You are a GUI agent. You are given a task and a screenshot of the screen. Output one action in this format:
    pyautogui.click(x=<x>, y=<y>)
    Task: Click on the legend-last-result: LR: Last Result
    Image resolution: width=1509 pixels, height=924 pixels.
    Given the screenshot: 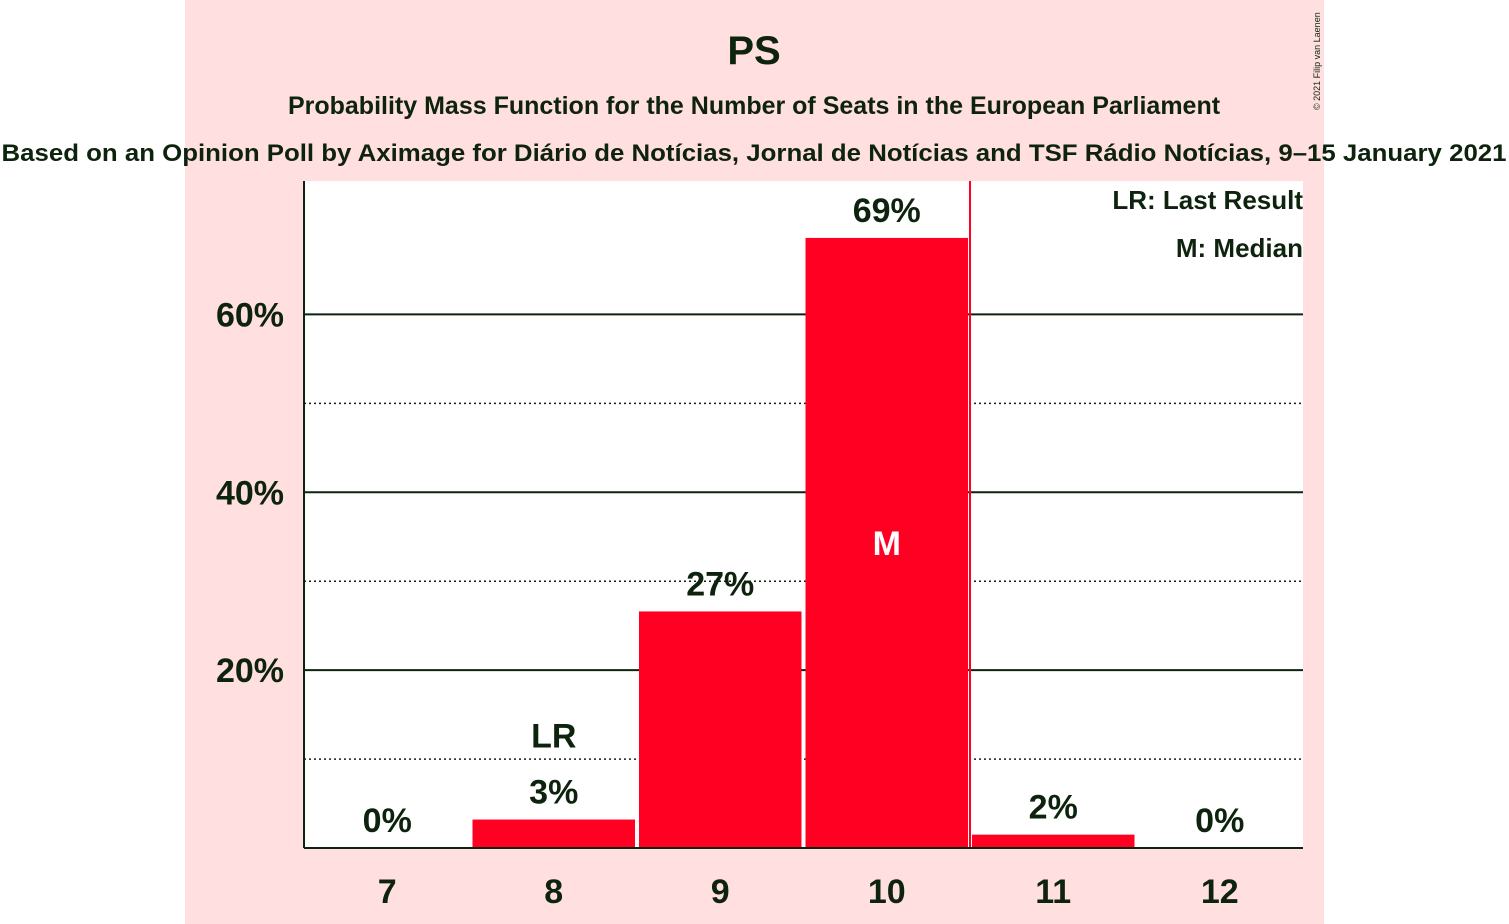 What is the action you would take?
    pyautogui.click(x=1207, y=200)
    